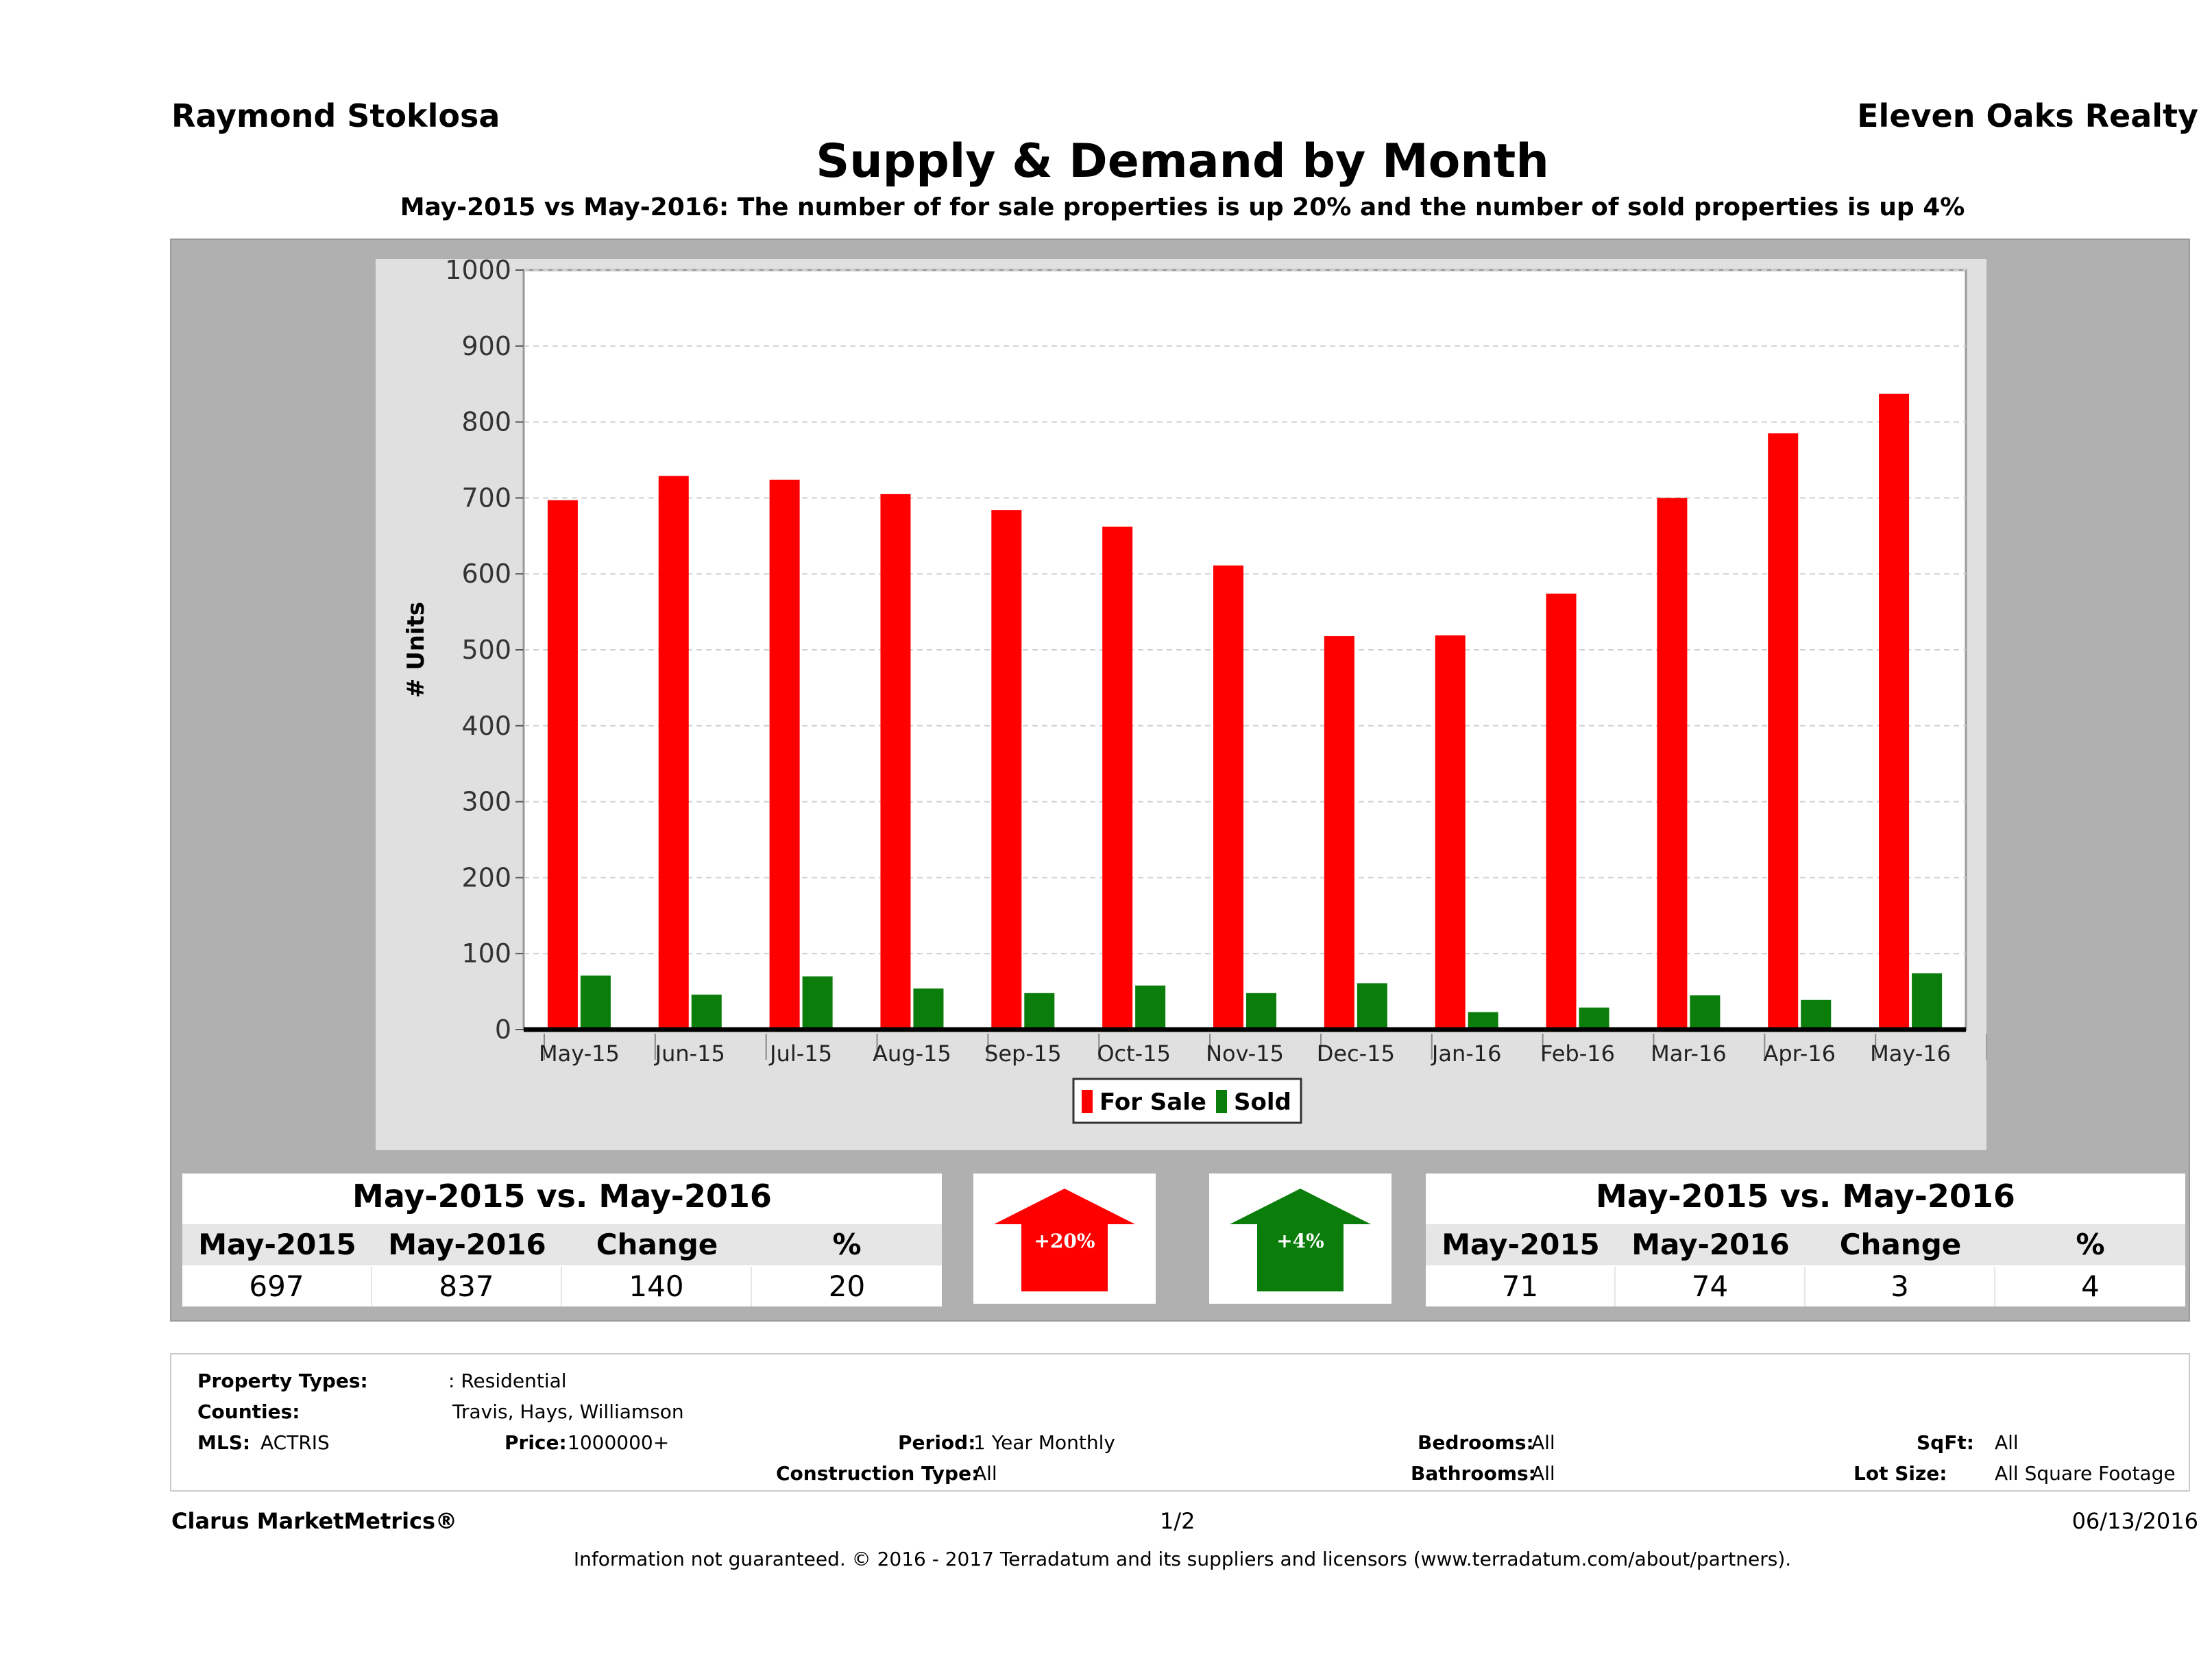  I want to click on bathrooms-value: All, so click(1543, 1473).